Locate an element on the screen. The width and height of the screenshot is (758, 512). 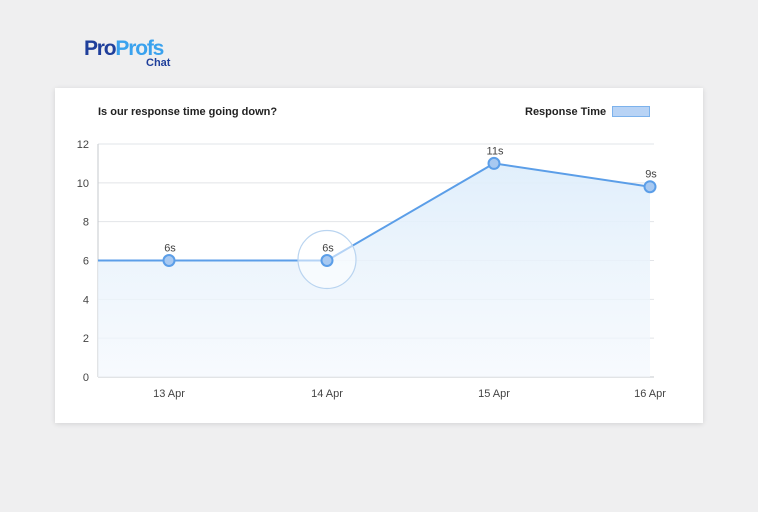
logo-wordmark: ProProfs is located at coordinates (124, 49).